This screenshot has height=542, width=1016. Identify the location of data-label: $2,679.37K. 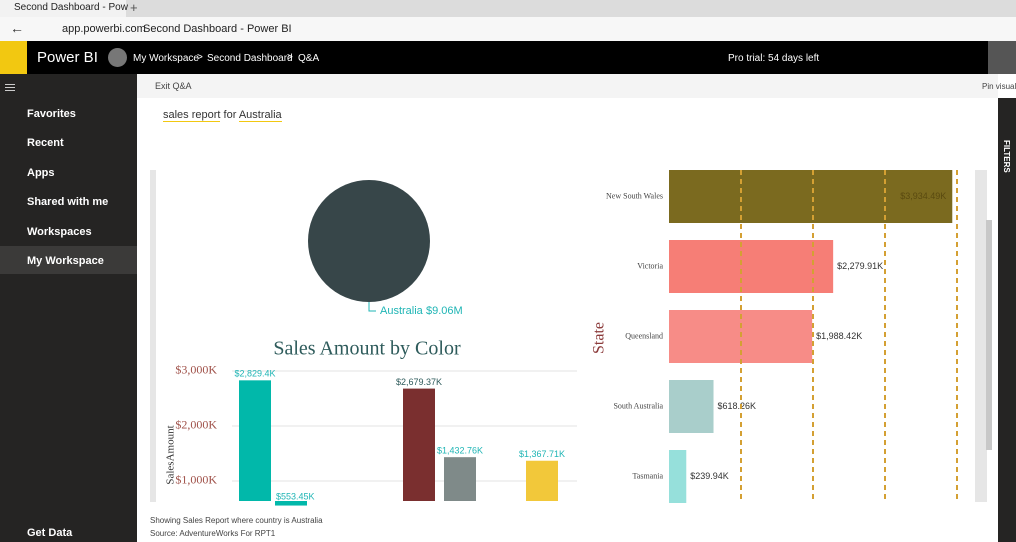
(419, 382).